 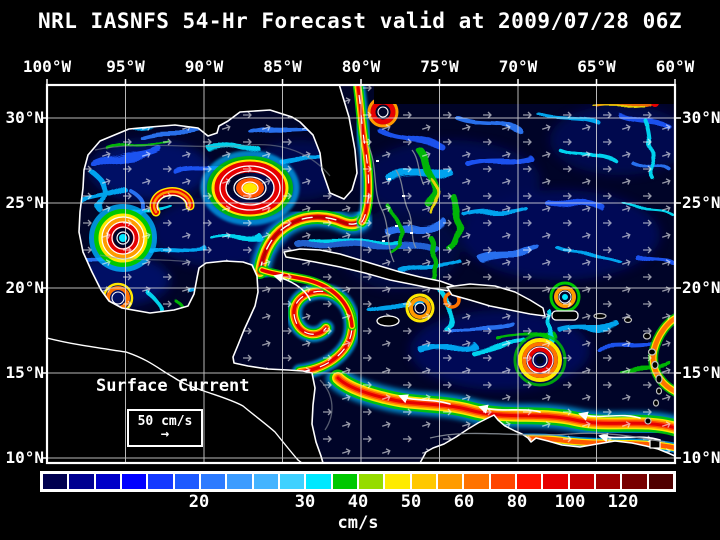 What do you see at coordinates (165, 421) in the screenshot?
I see `scale-value: 50 cm/s` at bounding box center [165, 421].